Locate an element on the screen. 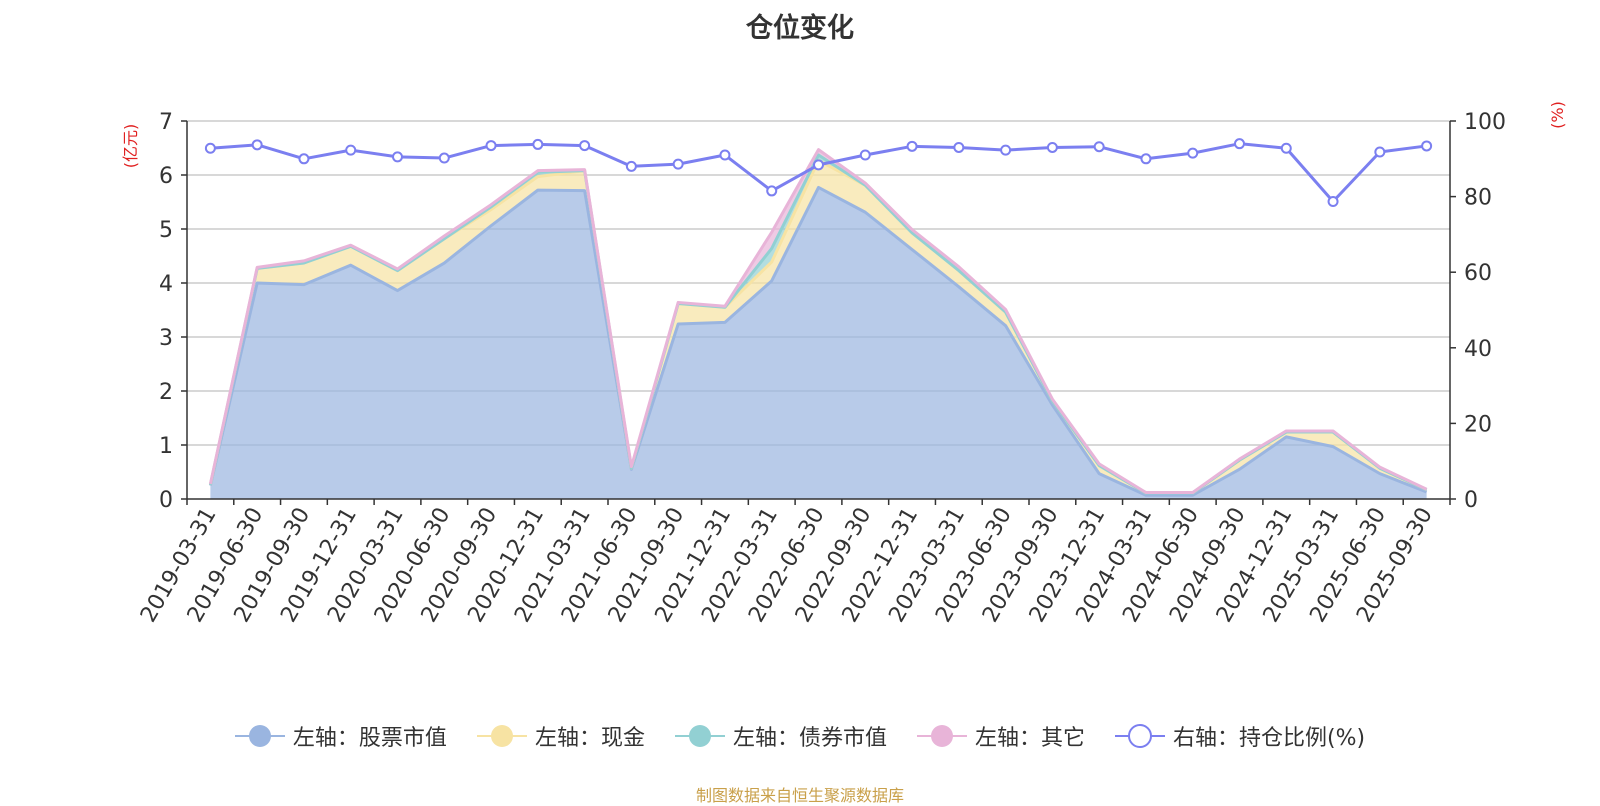 This screenshot has height=806, width=1600. right-tick-label: 100 is located at coordinates (1485, 122).